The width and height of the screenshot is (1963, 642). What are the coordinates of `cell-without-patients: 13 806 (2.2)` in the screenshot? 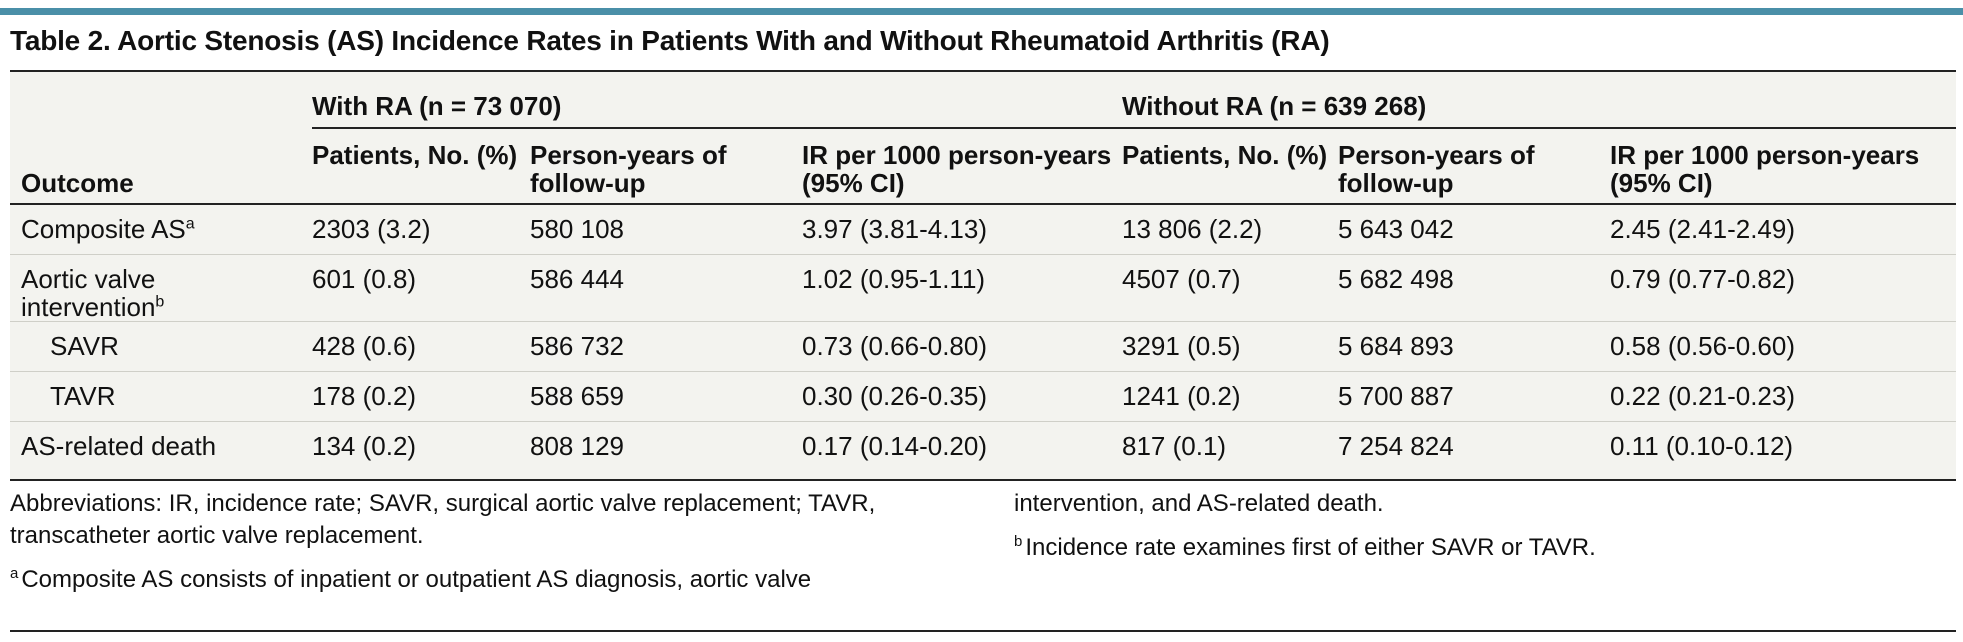 It's located at (1192, 229).